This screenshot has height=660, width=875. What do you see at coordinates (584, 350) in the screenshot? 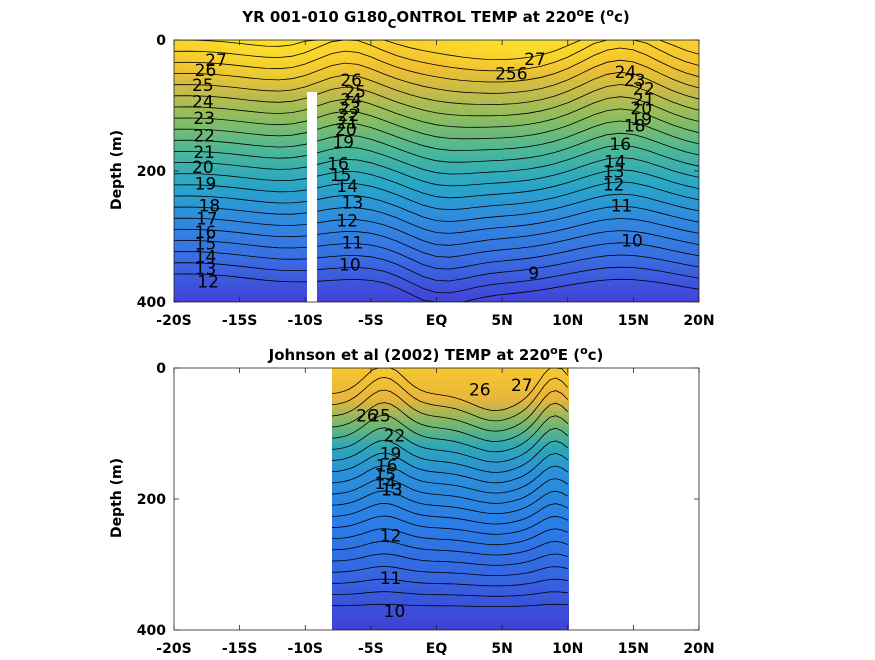
I see `chart-title-bot-unit-degree: o` at bounding box center [584, 350].